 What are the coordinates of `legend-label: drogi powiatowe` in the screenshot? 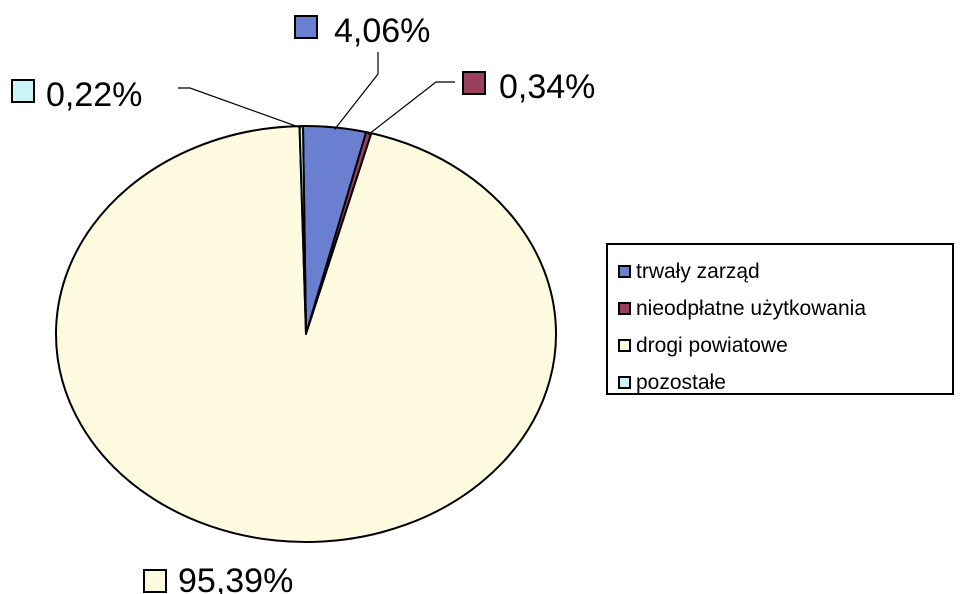 It's located at (712, 345).